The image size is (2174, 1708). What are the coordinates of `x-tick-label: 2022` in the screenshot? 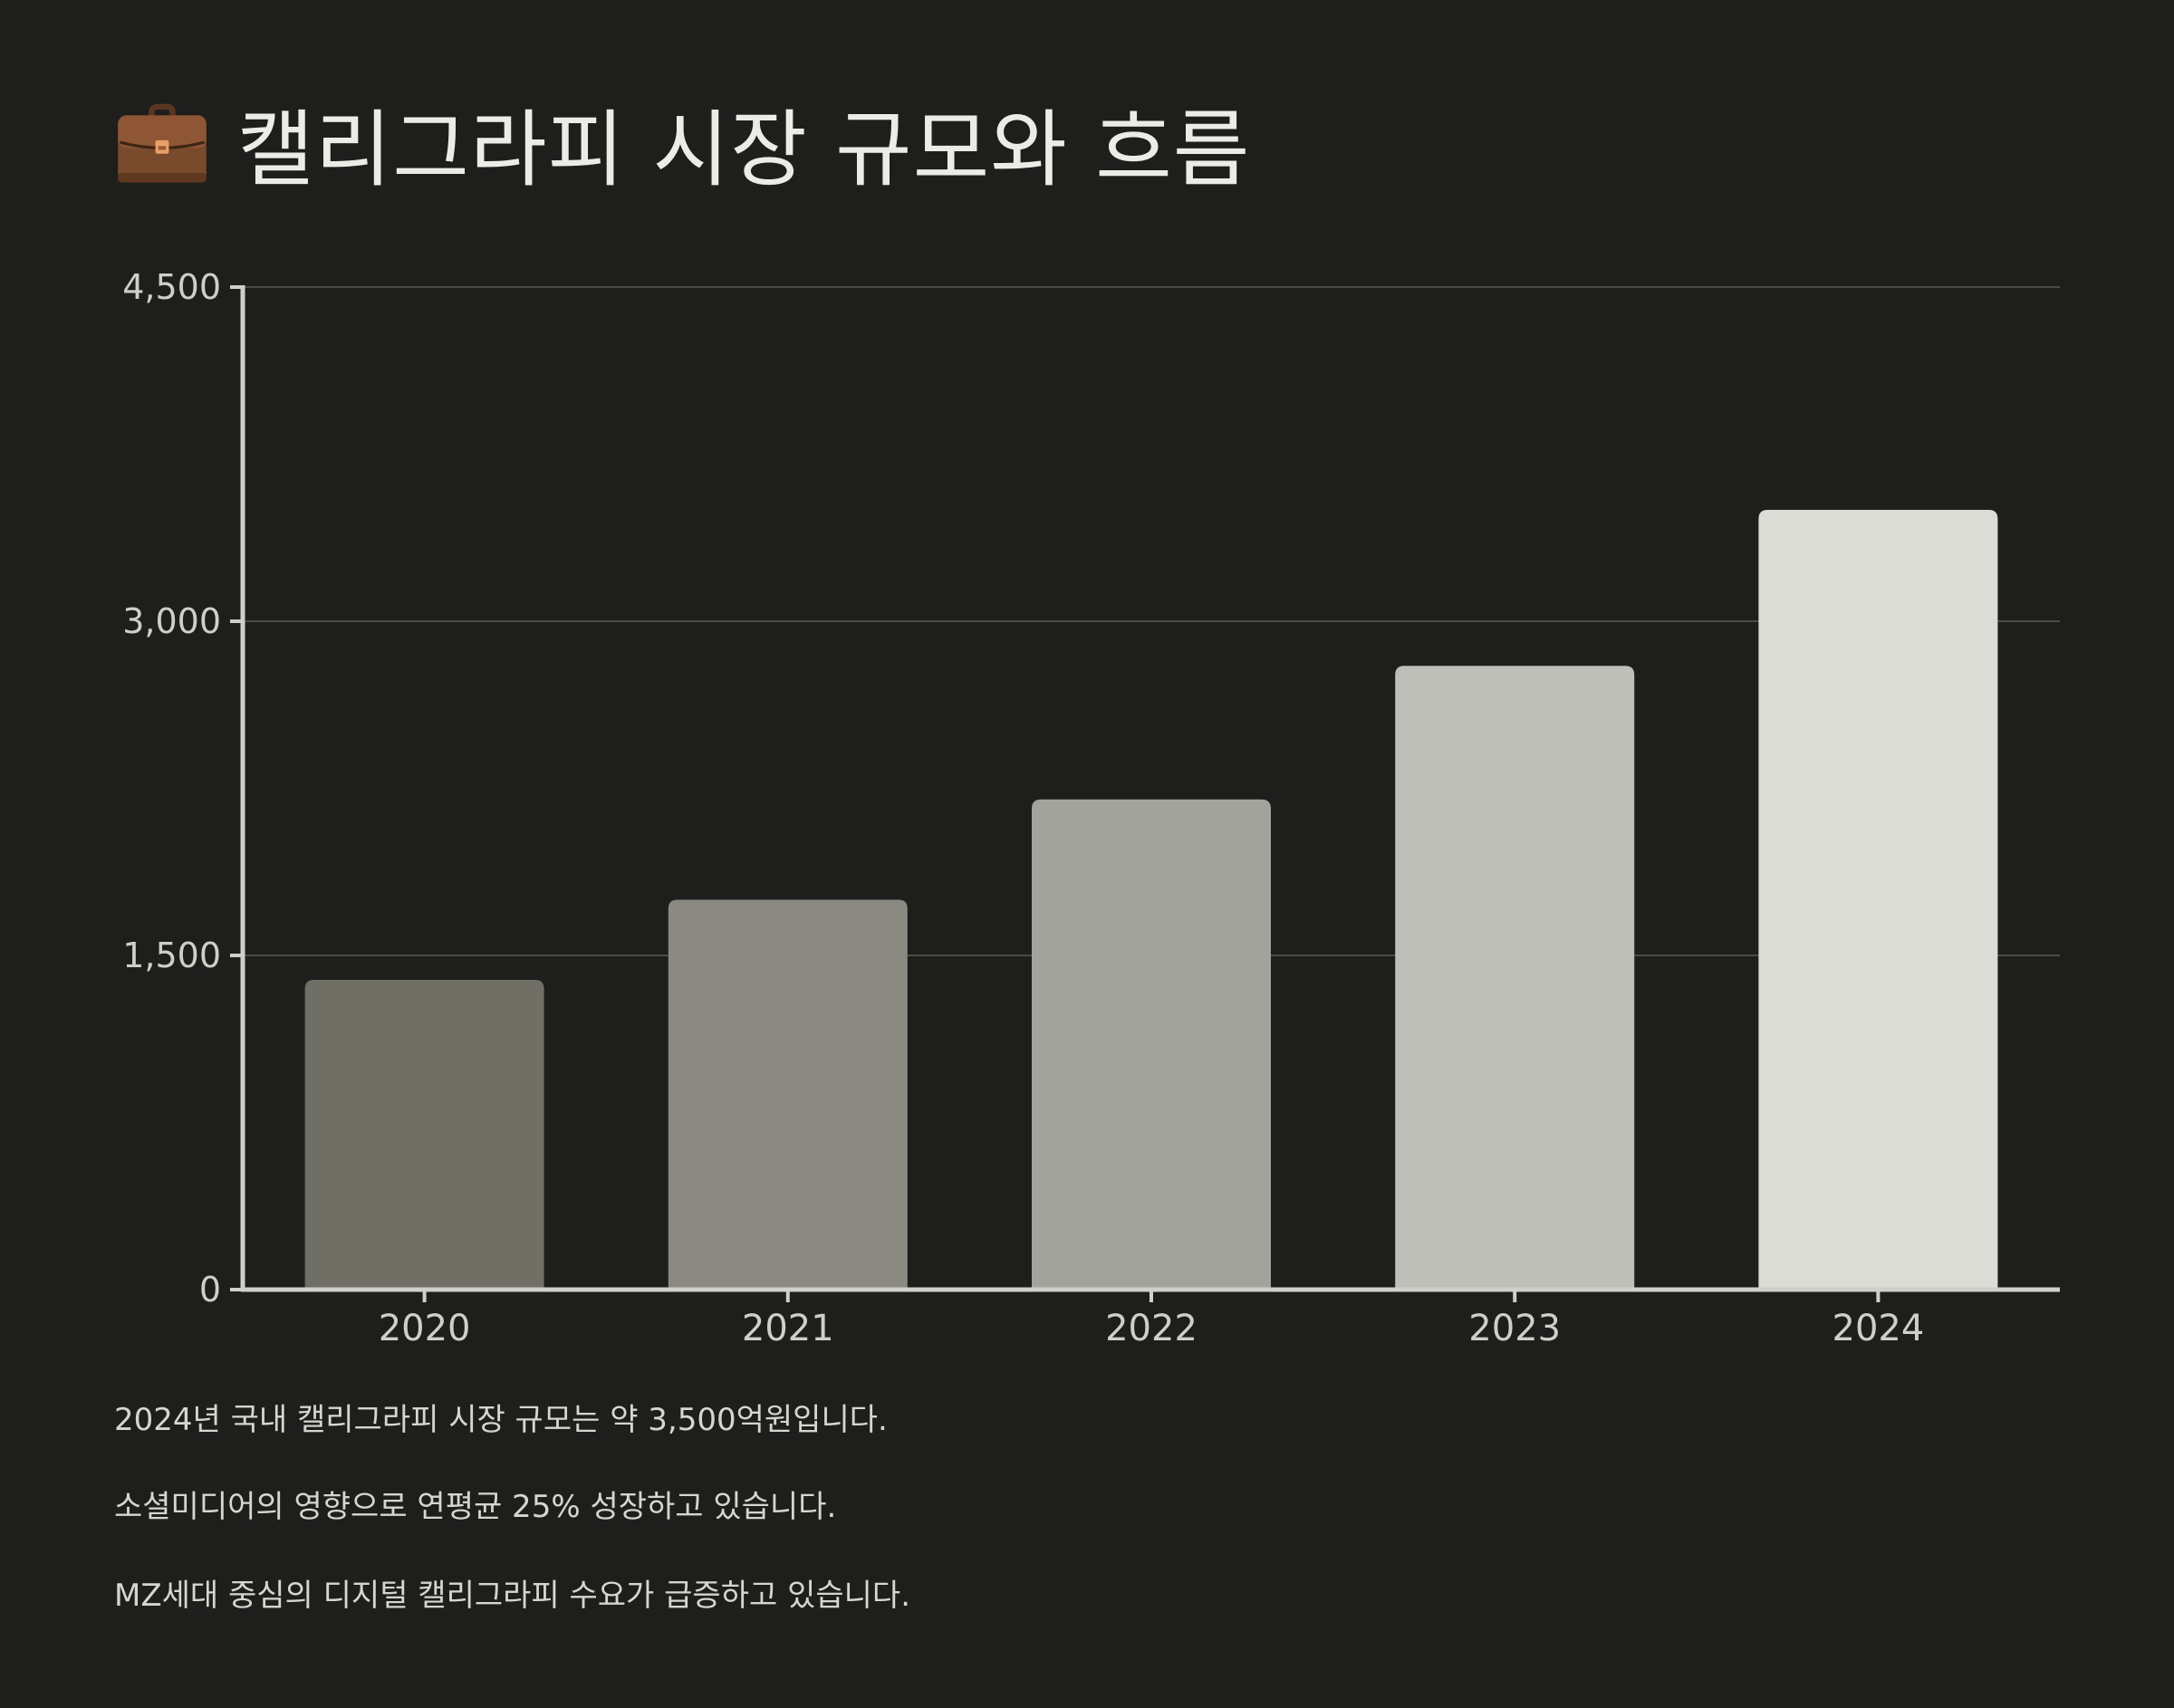 It's located at (1151, 1328).